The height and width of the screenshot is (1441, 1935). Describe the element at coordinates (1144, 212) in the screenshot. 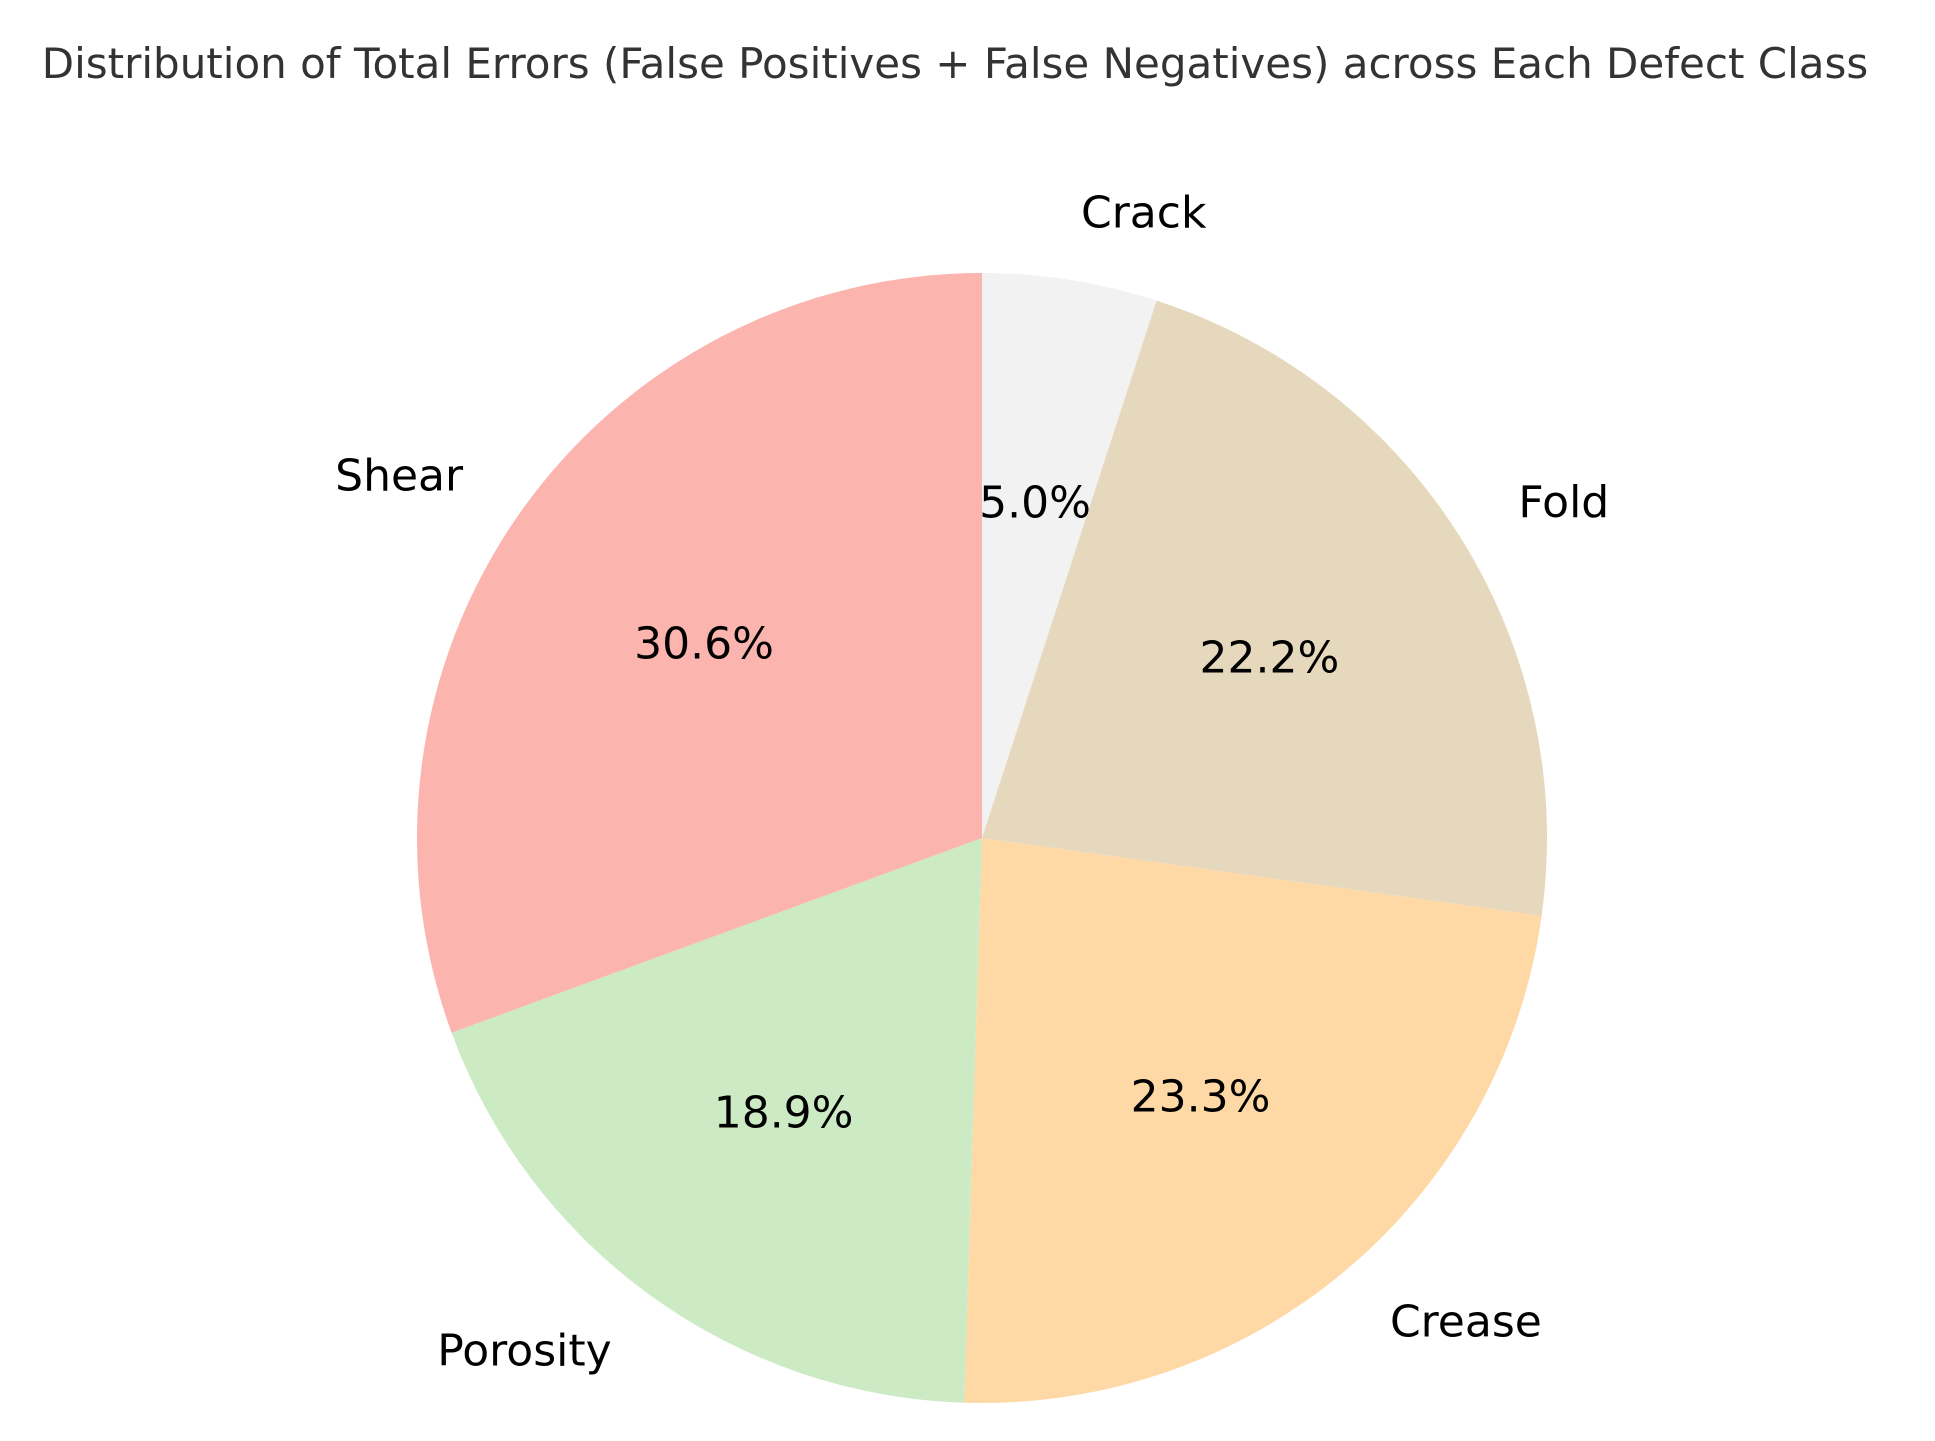

I see `slice-label-crack: Crack` at that location.